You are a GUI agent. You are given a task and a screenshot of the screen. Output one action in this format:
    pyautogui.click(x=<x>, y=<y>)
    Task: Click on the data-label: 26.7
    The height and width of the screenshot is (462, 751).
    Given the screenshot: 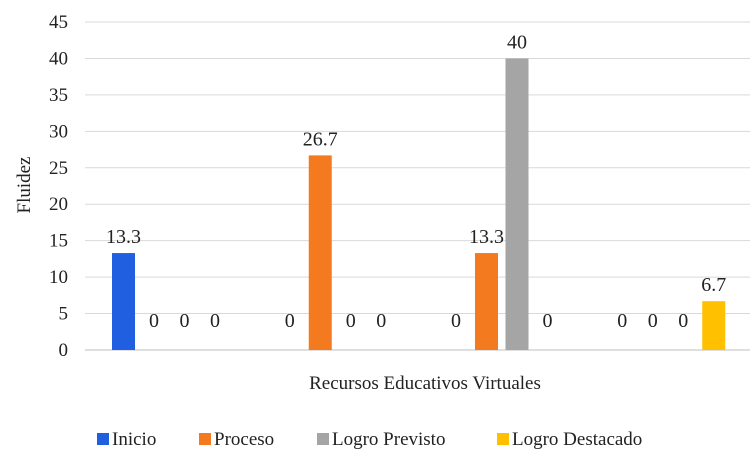 What is the action you would take?
    pyautogui.click(x=320, y=139)
    